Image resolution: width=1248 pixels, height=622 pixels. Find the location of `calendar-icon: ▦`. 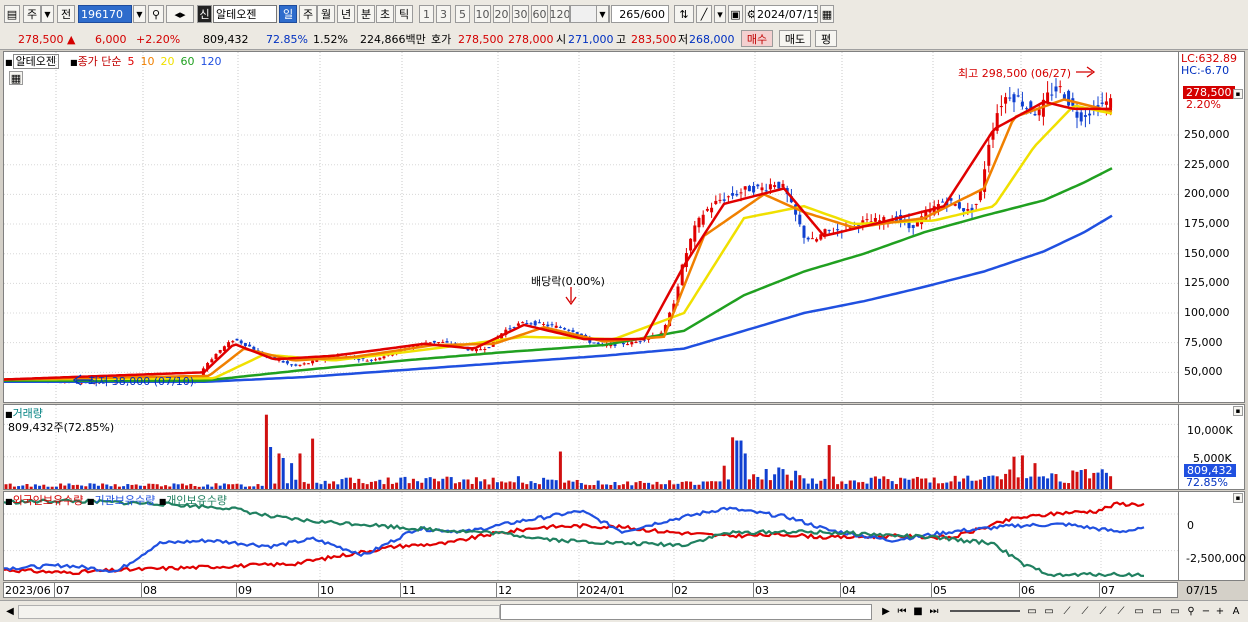

calendar-icon: ▦ is located at coordinates (827, 14).